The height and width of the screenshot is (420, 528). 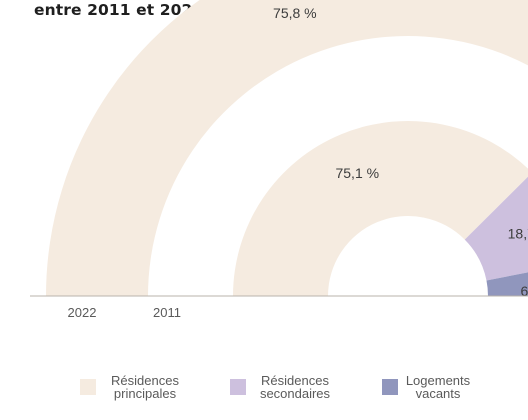 What do you see at coordinates (119, 10) in the screenshot?
I see `chart-title: entre 2011 et 2022` at bounding box center [119, 10].